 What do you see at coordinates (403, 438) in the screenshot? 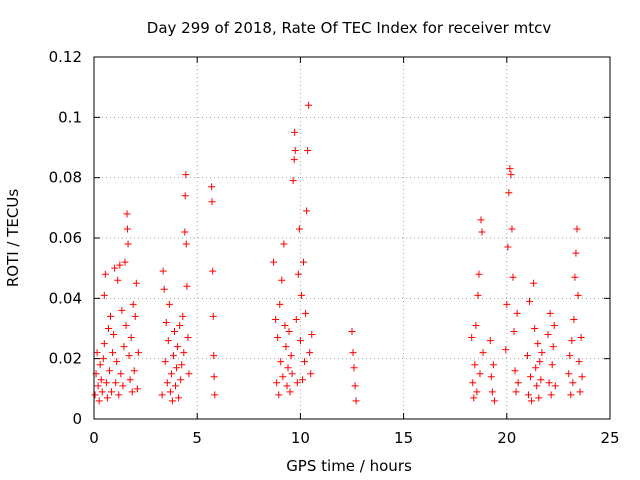
I see `x-tick-label: 15` at bounding box center [403, 438].